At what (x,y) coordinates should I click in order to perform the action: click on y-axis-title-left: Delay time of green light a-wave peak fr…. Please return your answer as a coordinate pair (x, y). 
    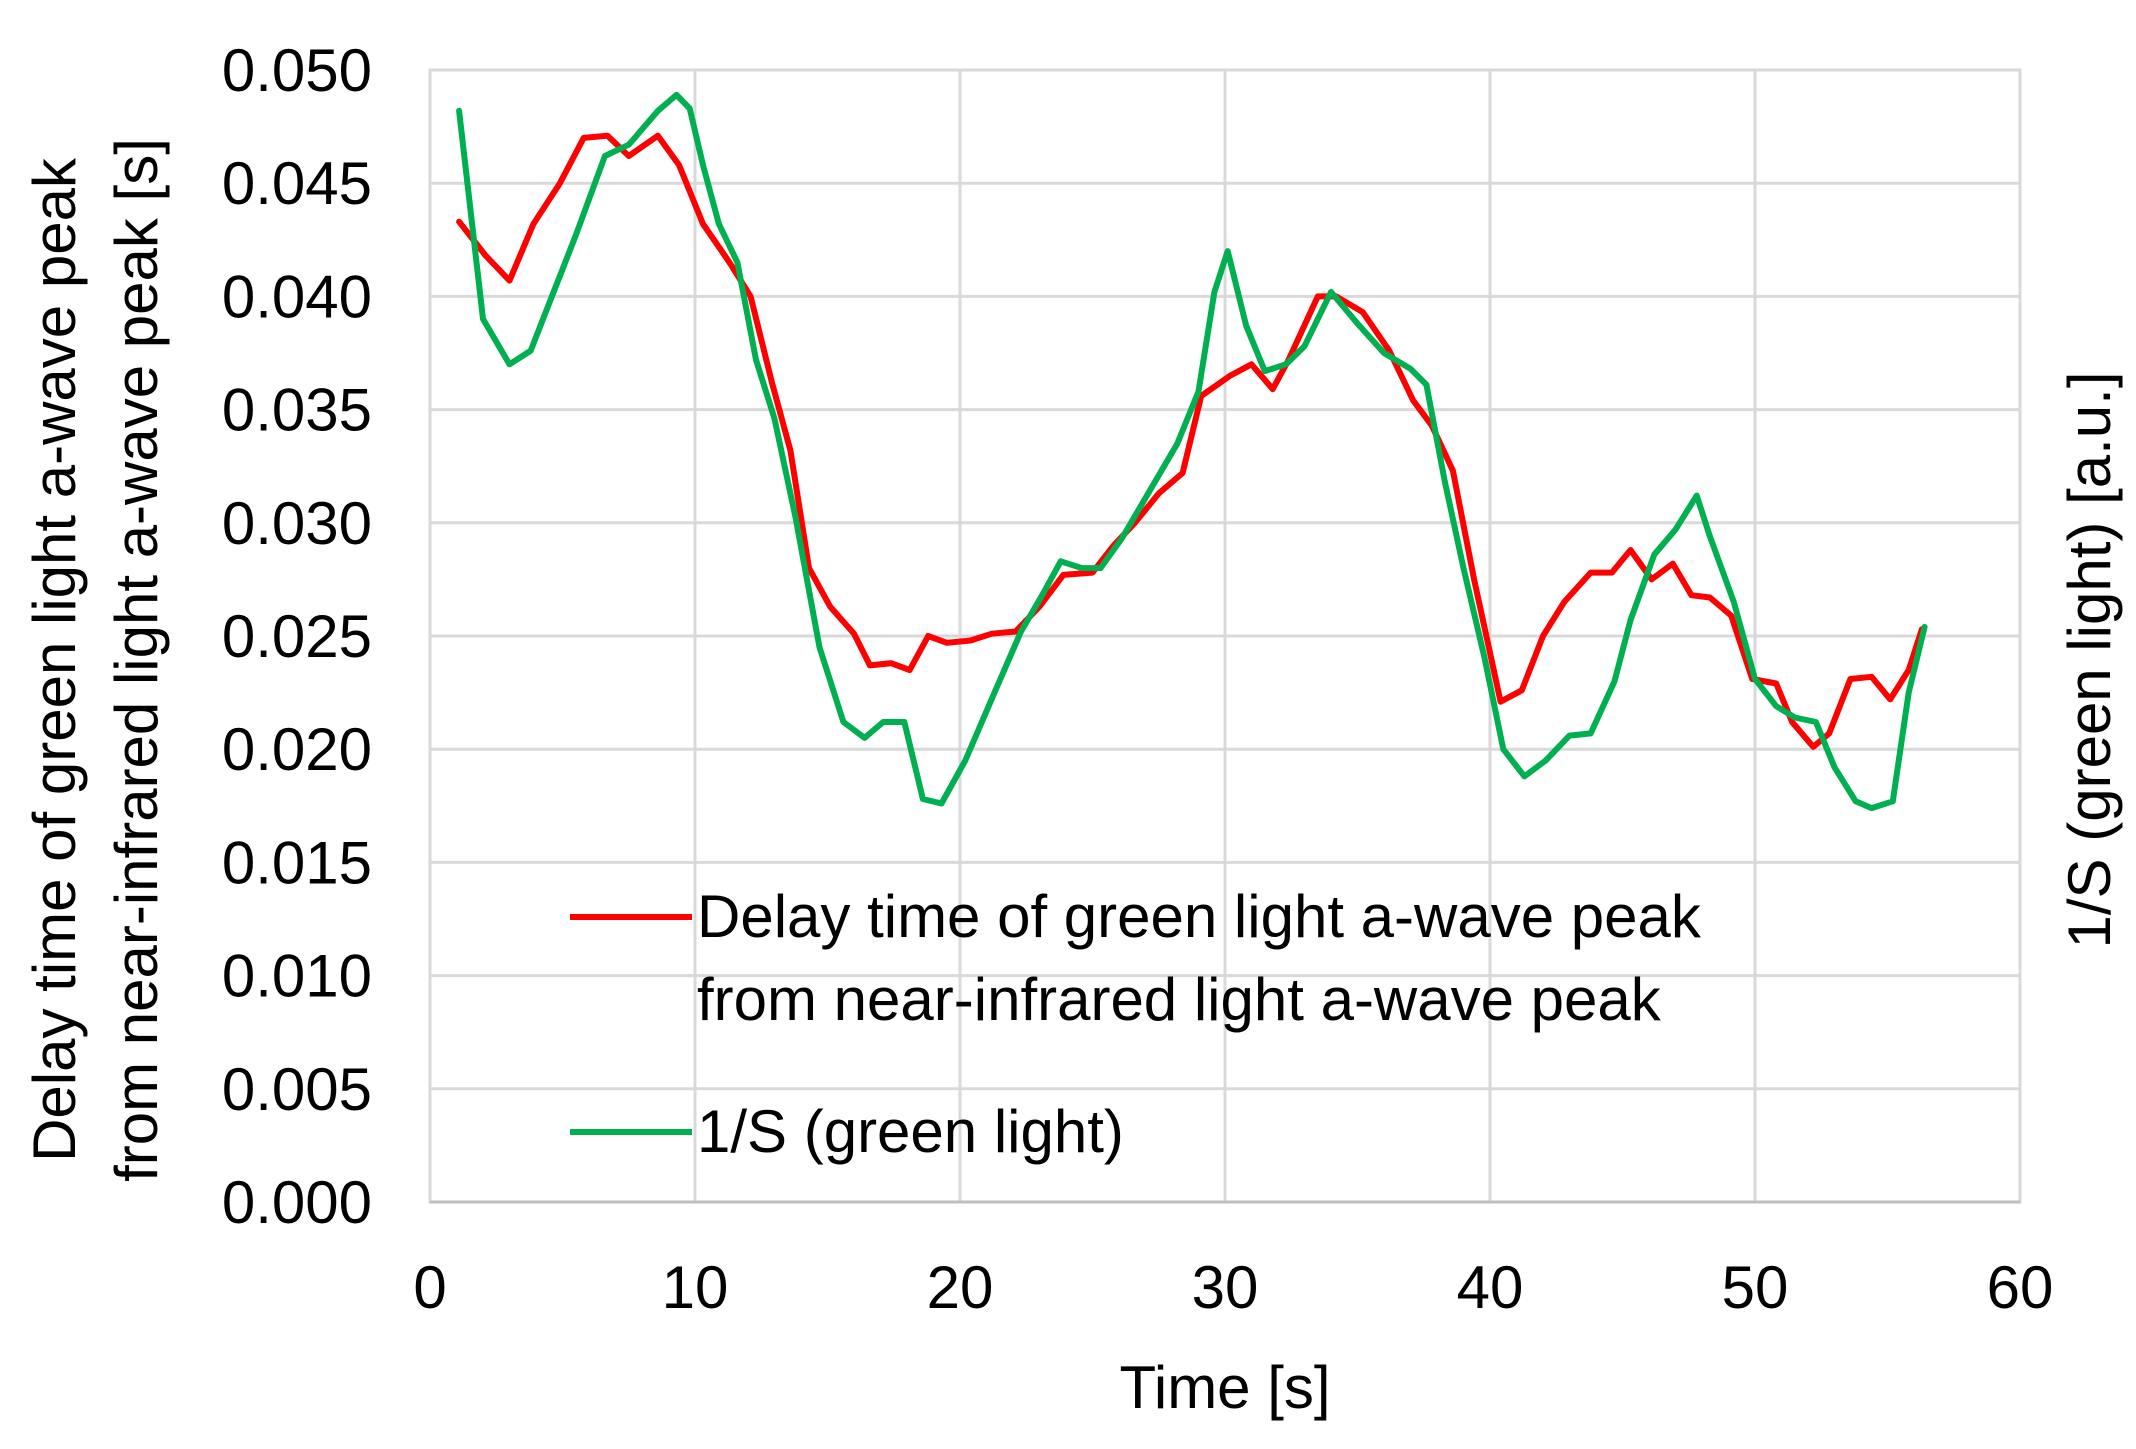
    Looking at the image, I should click on (95, 660).